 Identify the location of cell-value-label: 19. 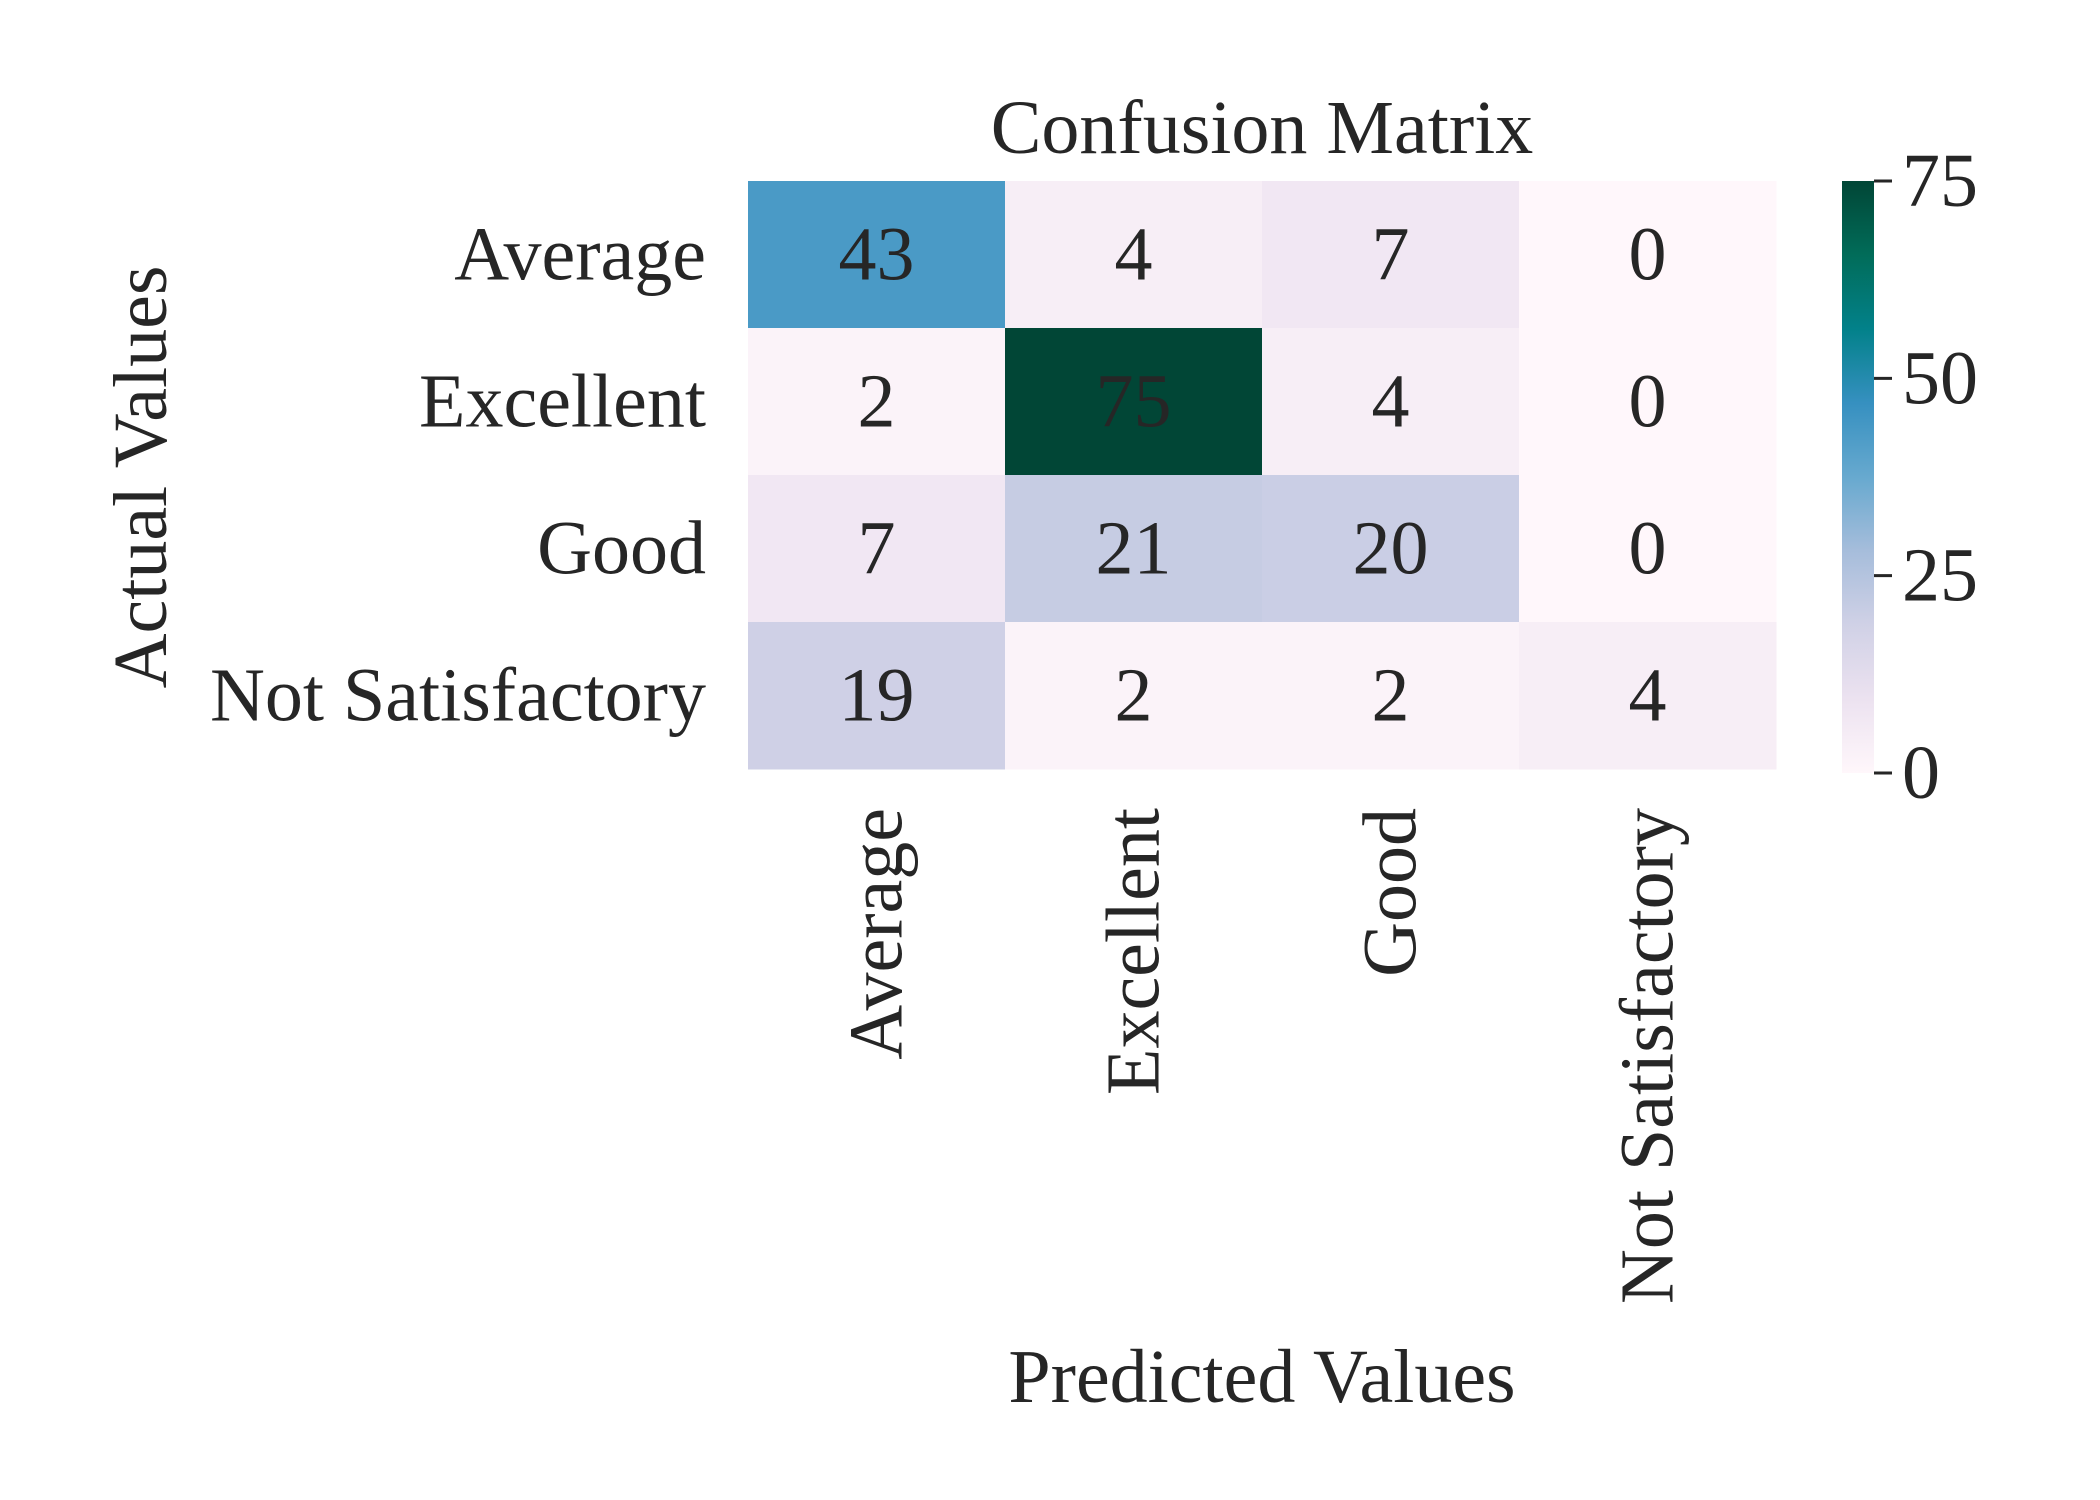
(877, 696).